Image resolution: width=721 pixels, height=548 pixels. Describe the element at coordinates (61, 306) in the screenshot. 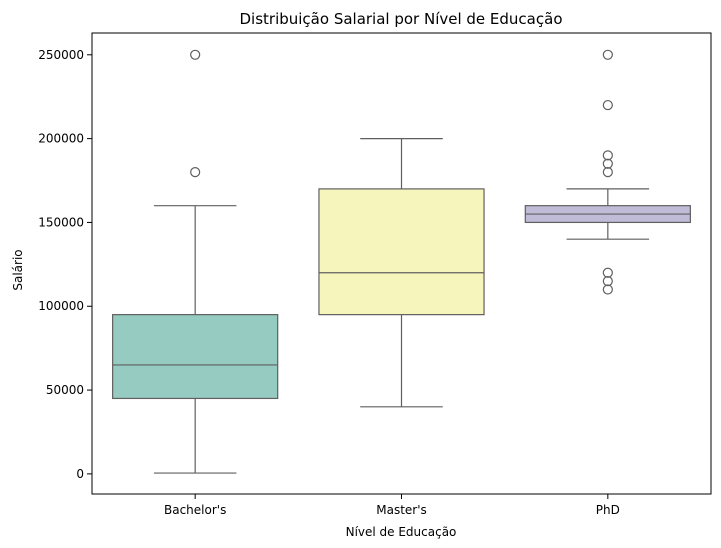

I see `y-tick-label: 100000` at that location.